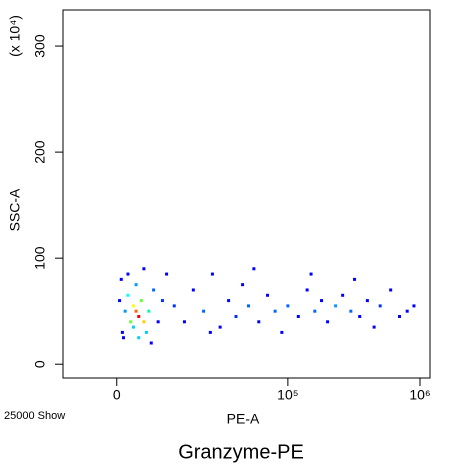 This screenshot has width=451, height=476. What do you see at coordinates (419, 395) in the screenshot?
I see `x-tick-label: 10⁶` at bounding box center [419, 395].